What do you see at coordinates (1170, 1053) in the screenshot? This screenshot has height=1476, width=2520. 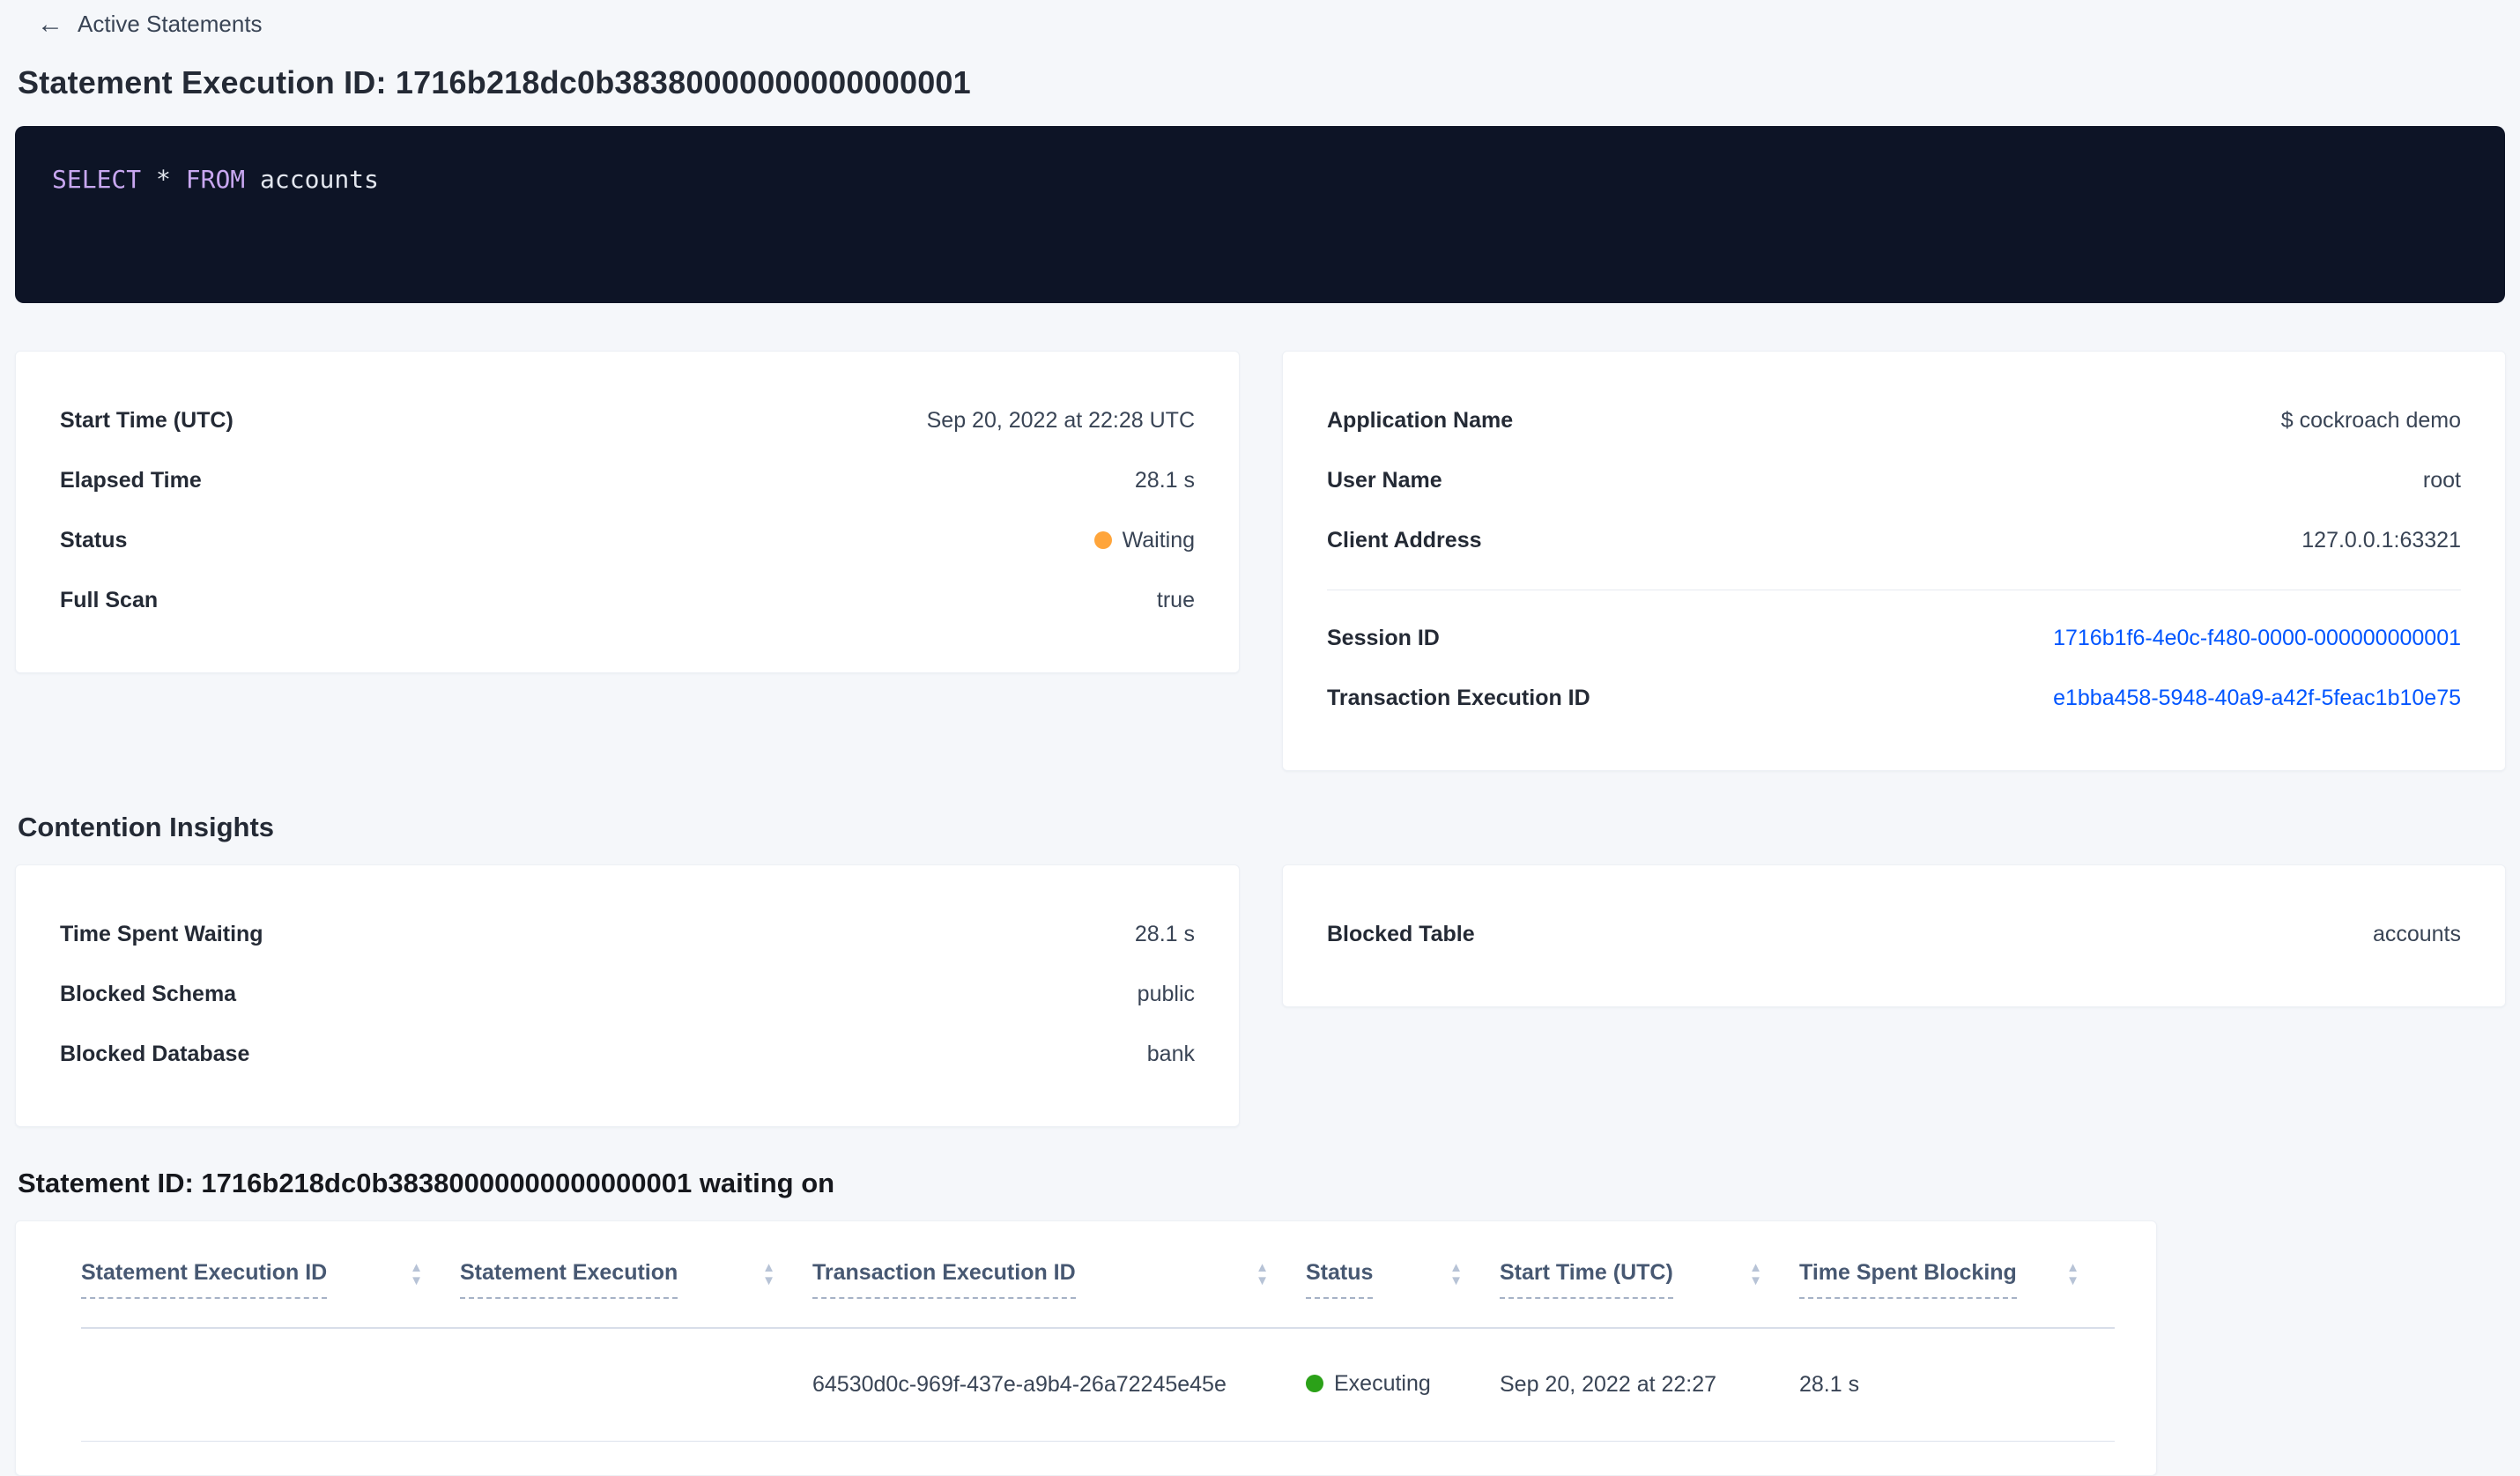 I see `detail-value: bank` at bounding box center [1170, 1053].